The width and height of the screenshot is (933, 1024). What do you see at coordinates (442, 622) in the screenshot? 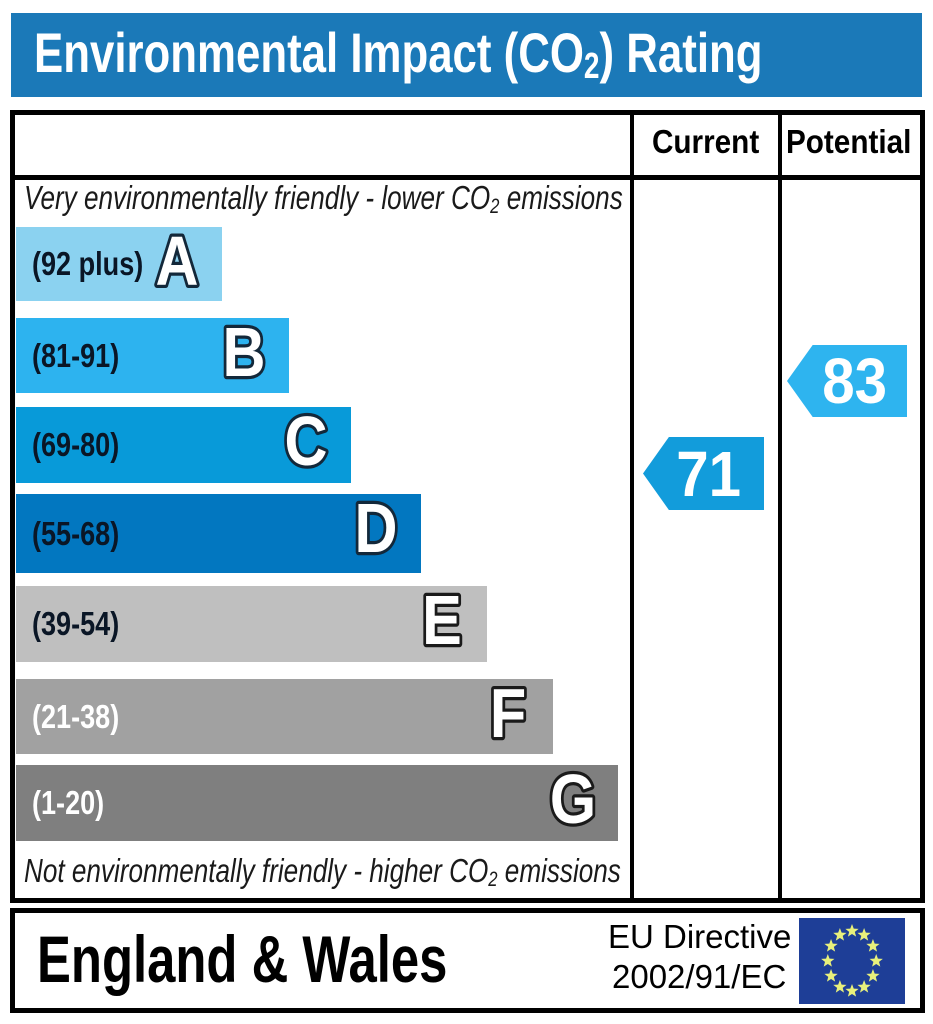
I see `svg-text: E` at bounding box center [442, 622].